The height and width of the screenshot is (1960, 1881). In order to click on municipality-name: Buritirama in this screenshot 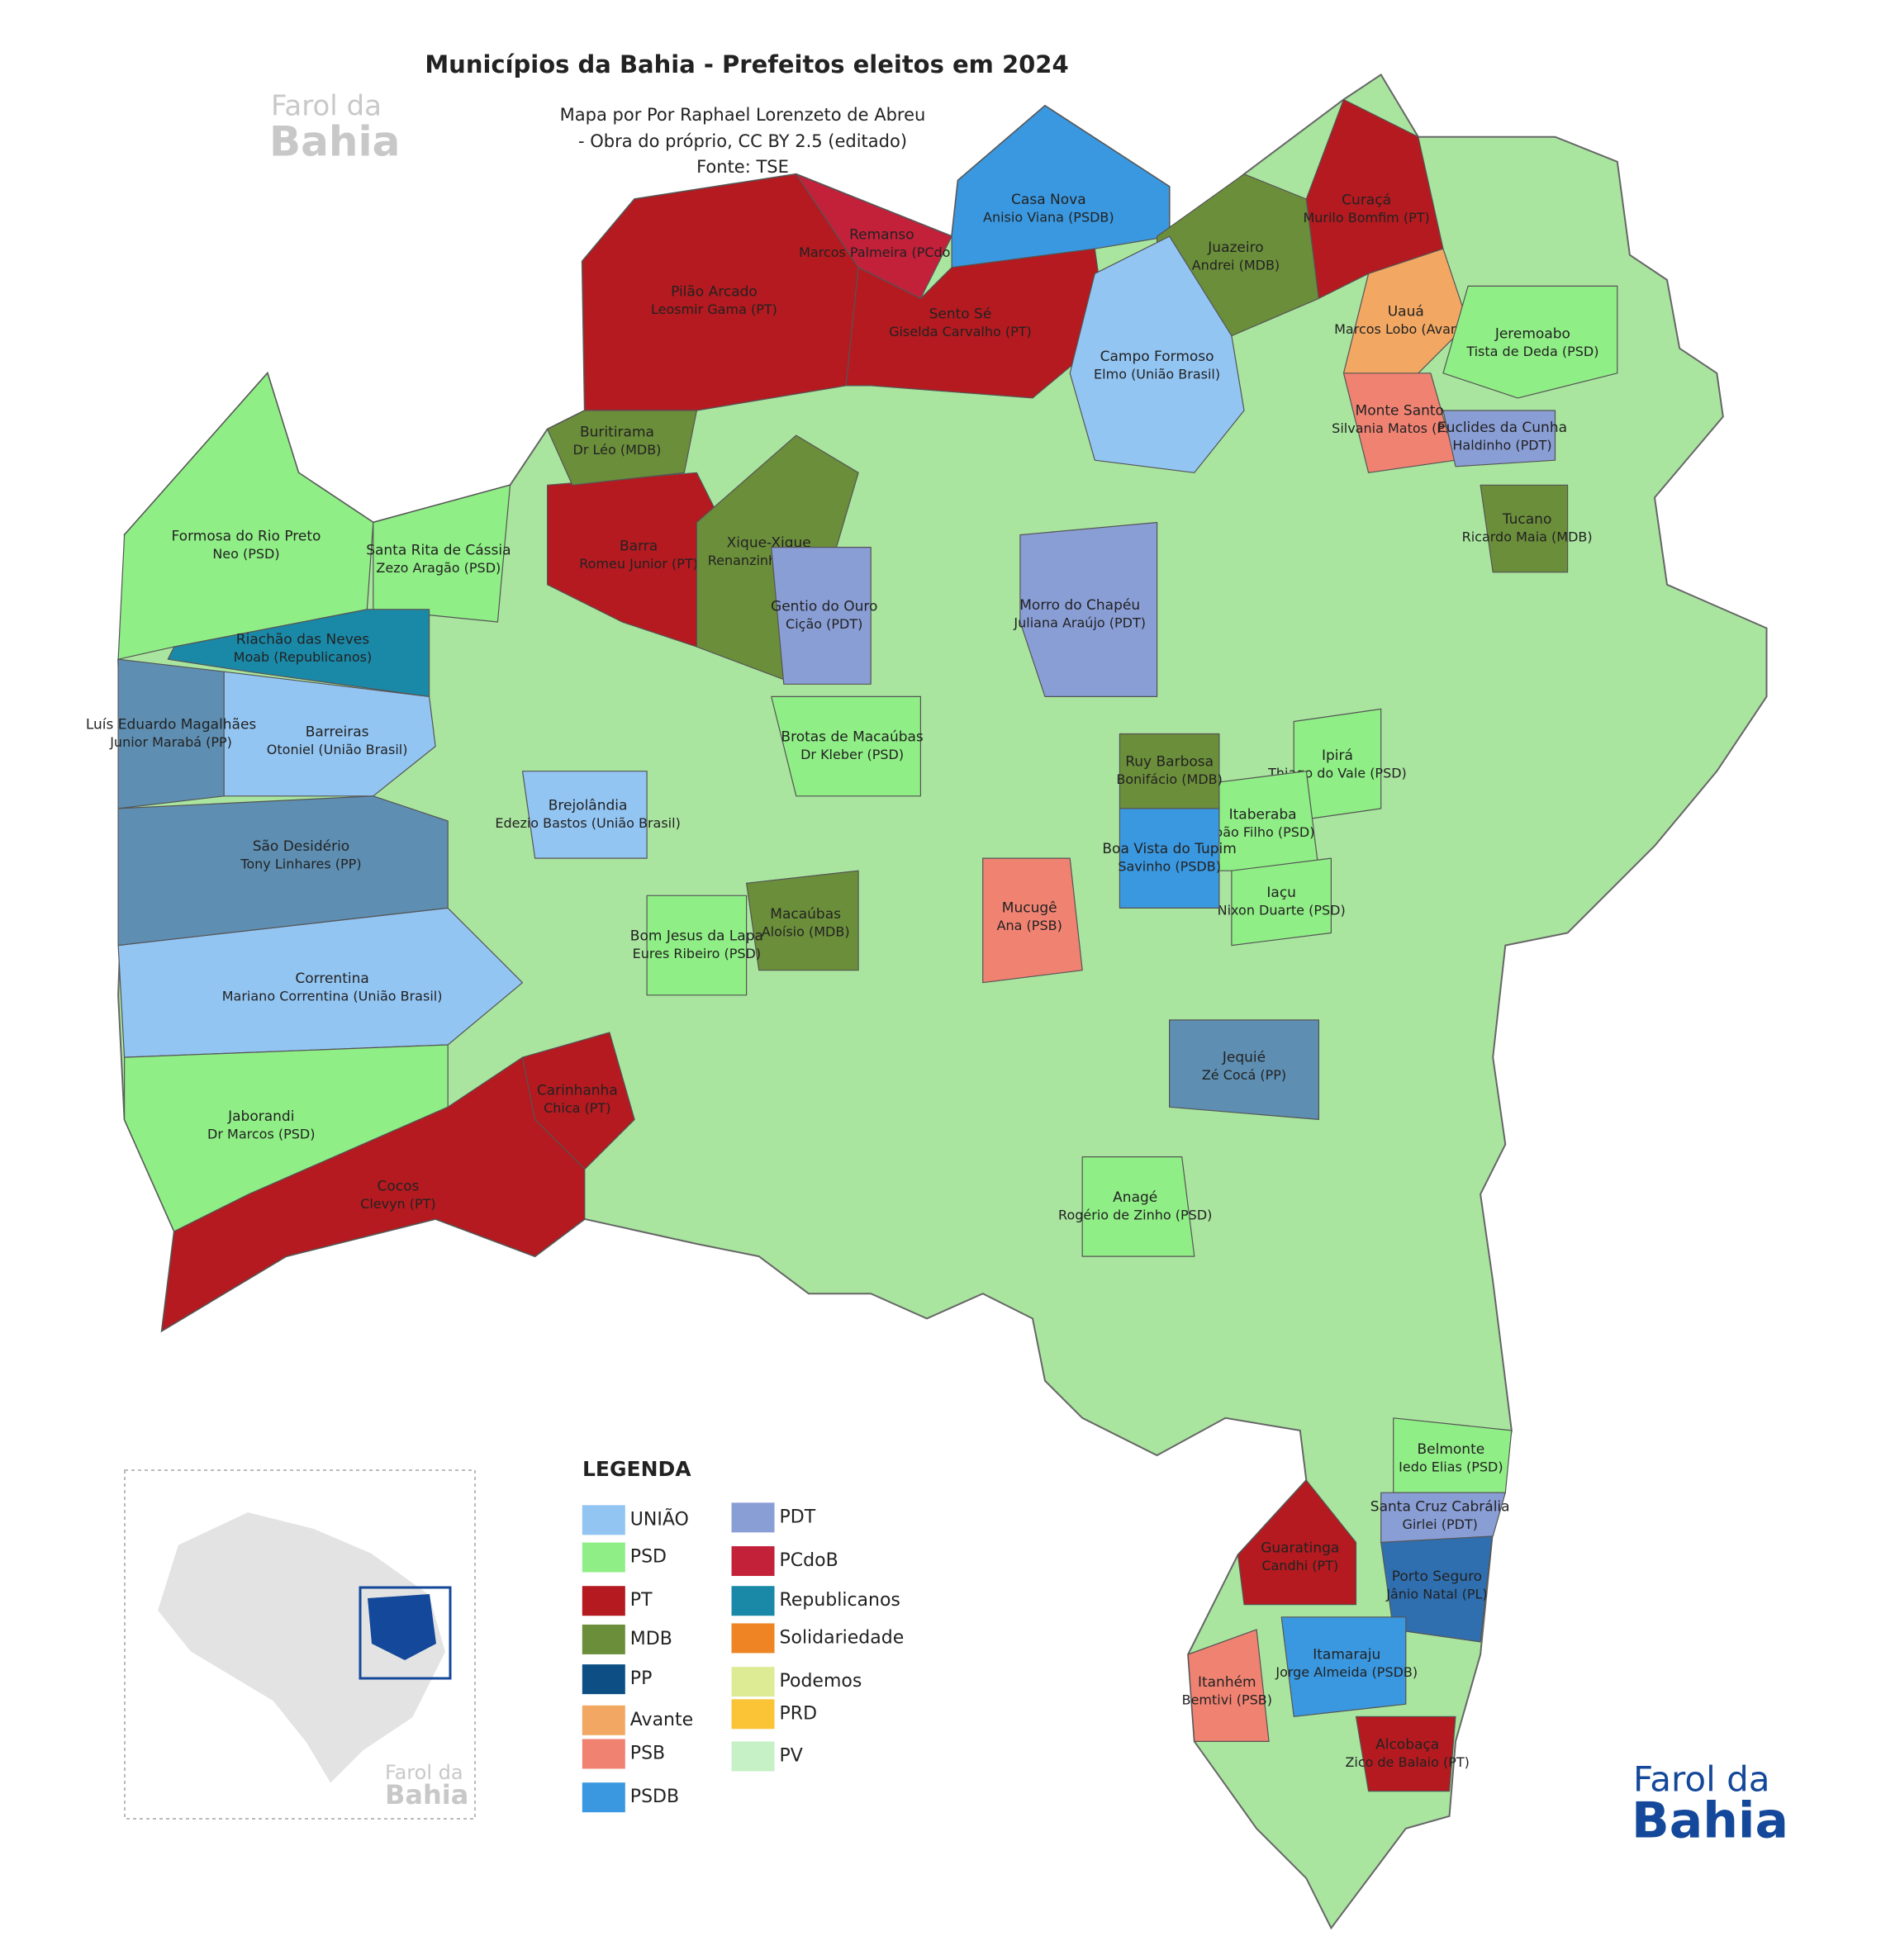, I will do `click(617, 433)`.